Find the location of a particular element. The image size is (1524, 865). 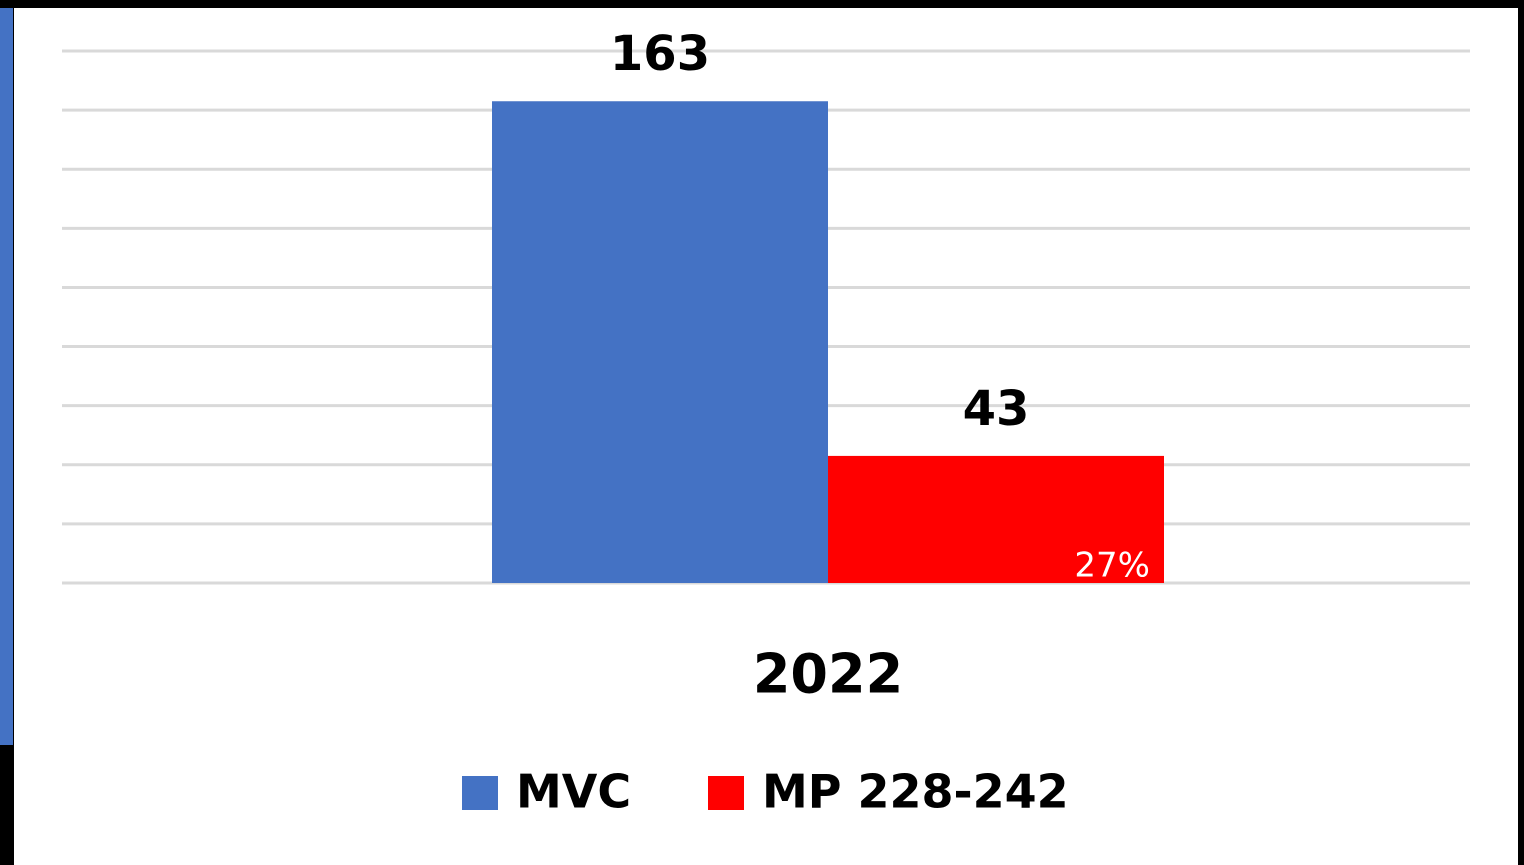

annotation: 27% is located at coordinates (1112, 566).